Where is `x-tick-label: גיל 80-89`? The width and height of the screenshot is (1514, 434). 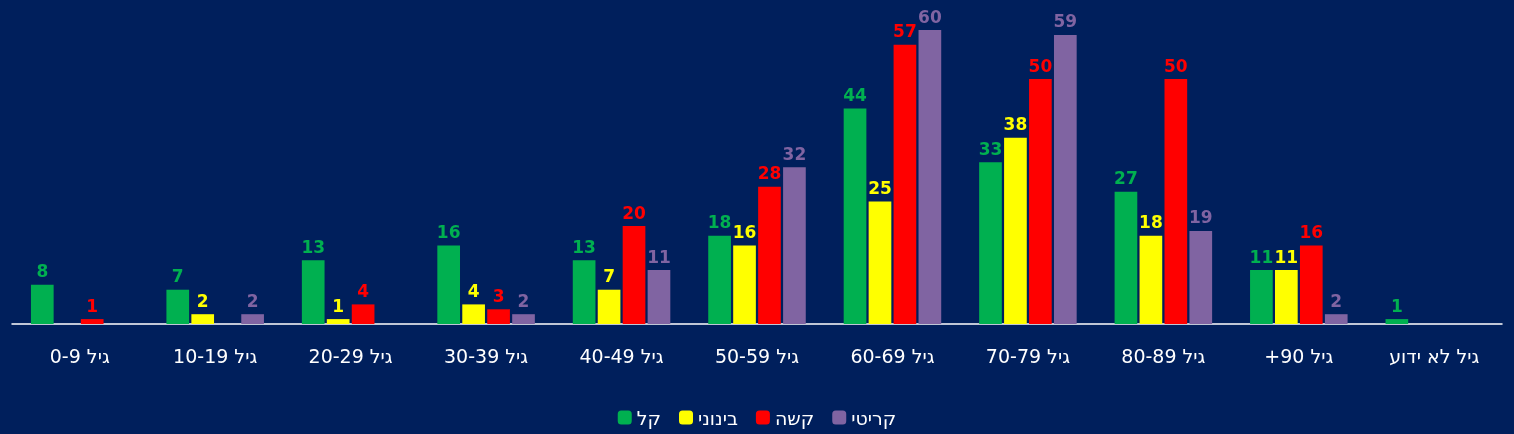 x-tick-label: גיל 80-89 is located at coordinates (1163, 355).